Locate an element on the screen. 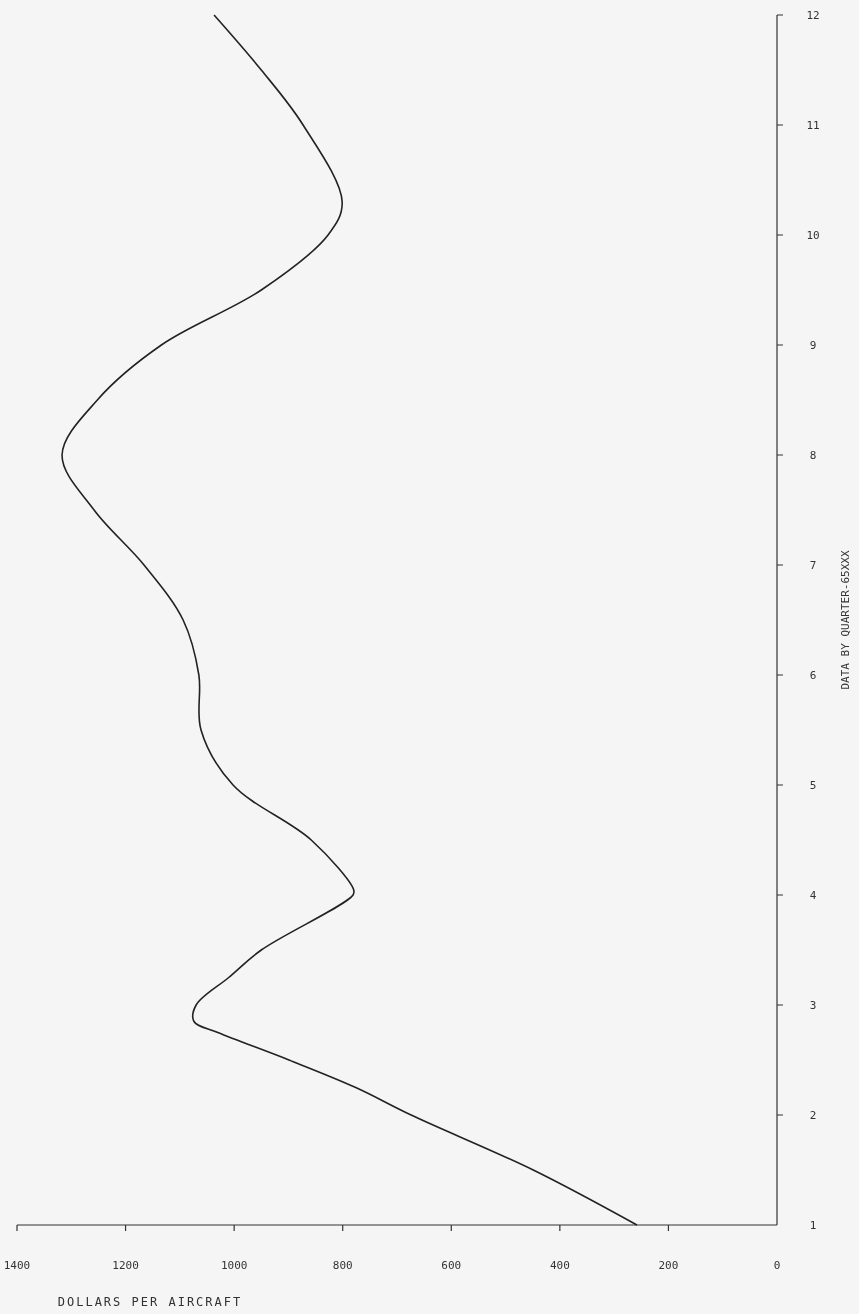 This screenshot has height=1314, width=859. x-tick-label: 600 is located at coordinates (451, 1265).